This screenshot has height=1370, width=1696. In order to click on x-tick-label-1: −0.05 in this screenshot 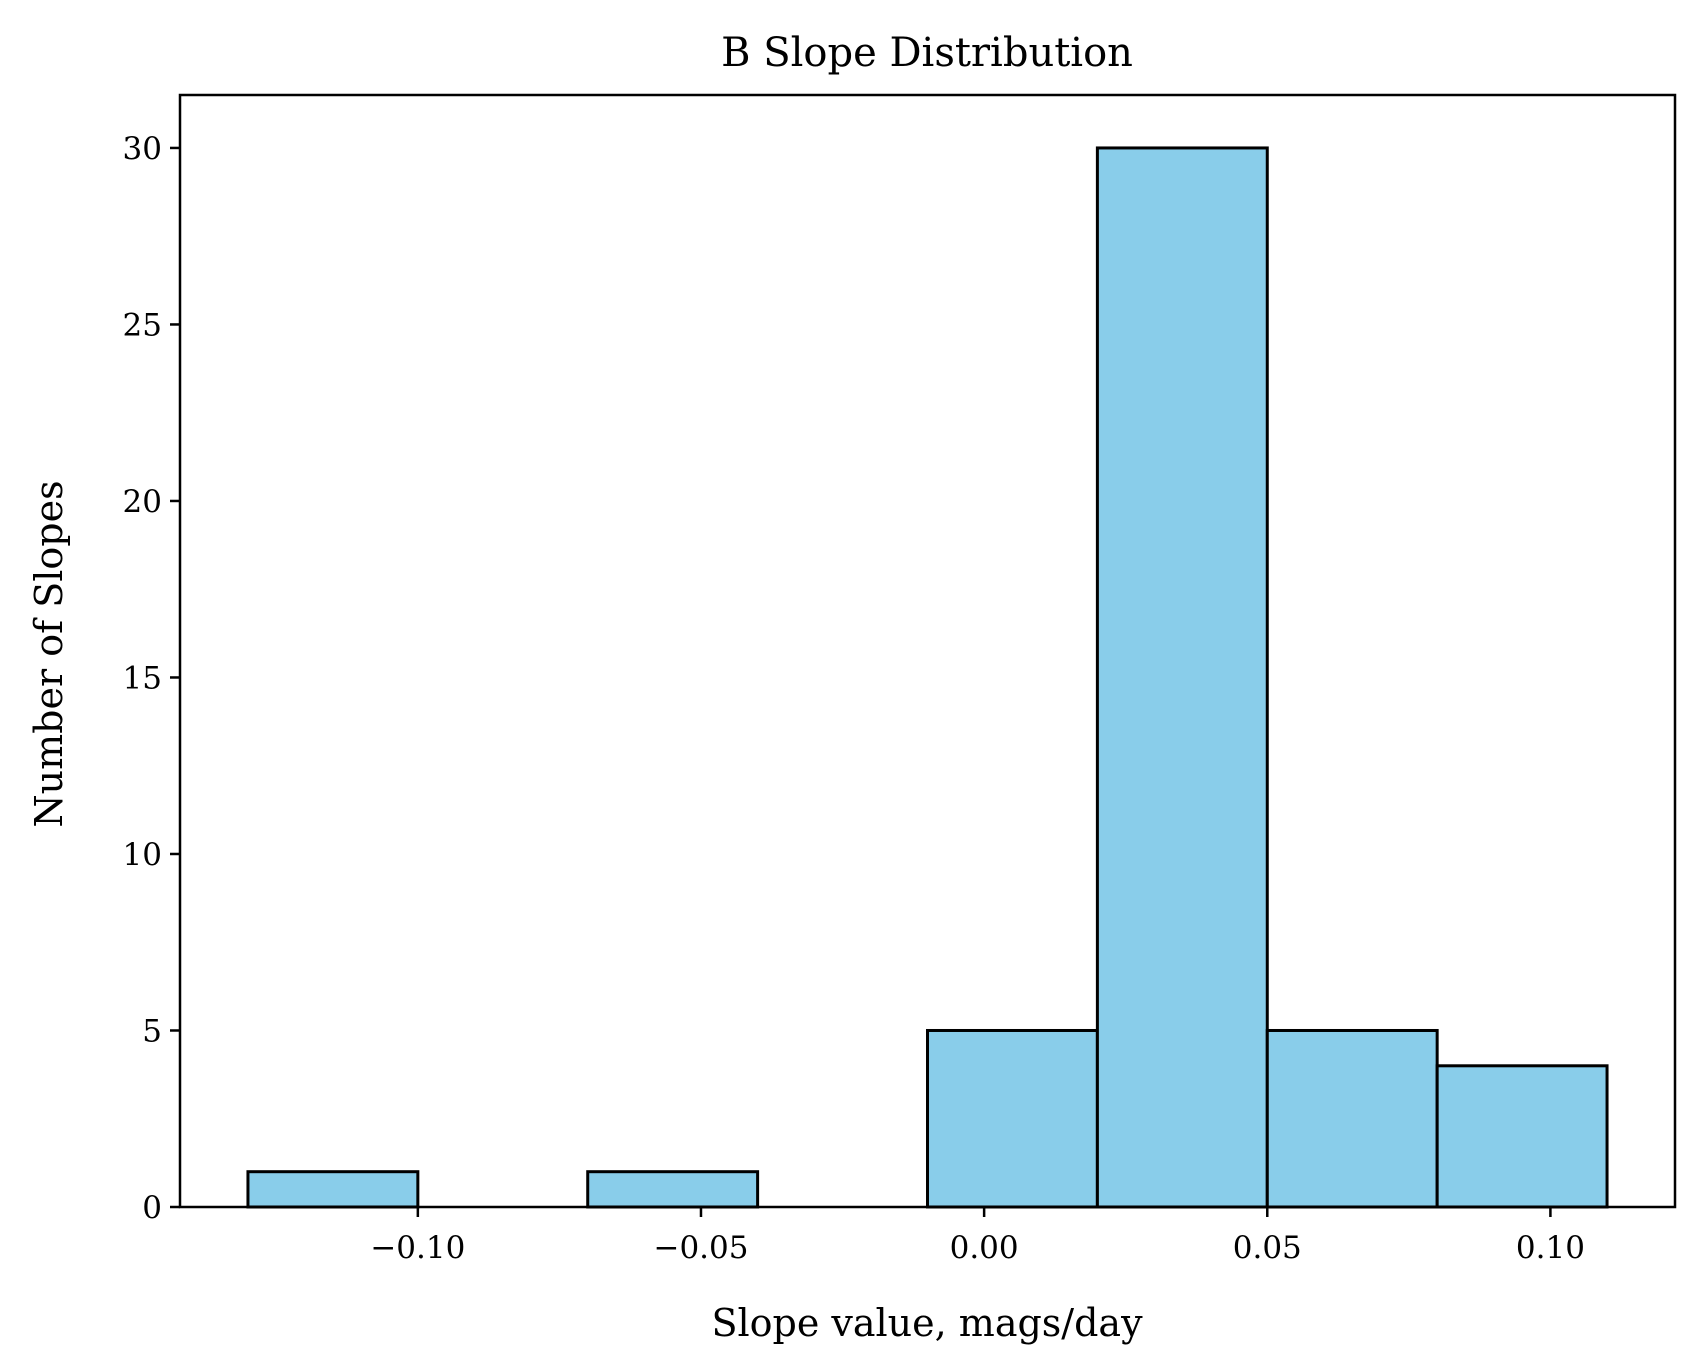, I will do `click(700, 1248)`.